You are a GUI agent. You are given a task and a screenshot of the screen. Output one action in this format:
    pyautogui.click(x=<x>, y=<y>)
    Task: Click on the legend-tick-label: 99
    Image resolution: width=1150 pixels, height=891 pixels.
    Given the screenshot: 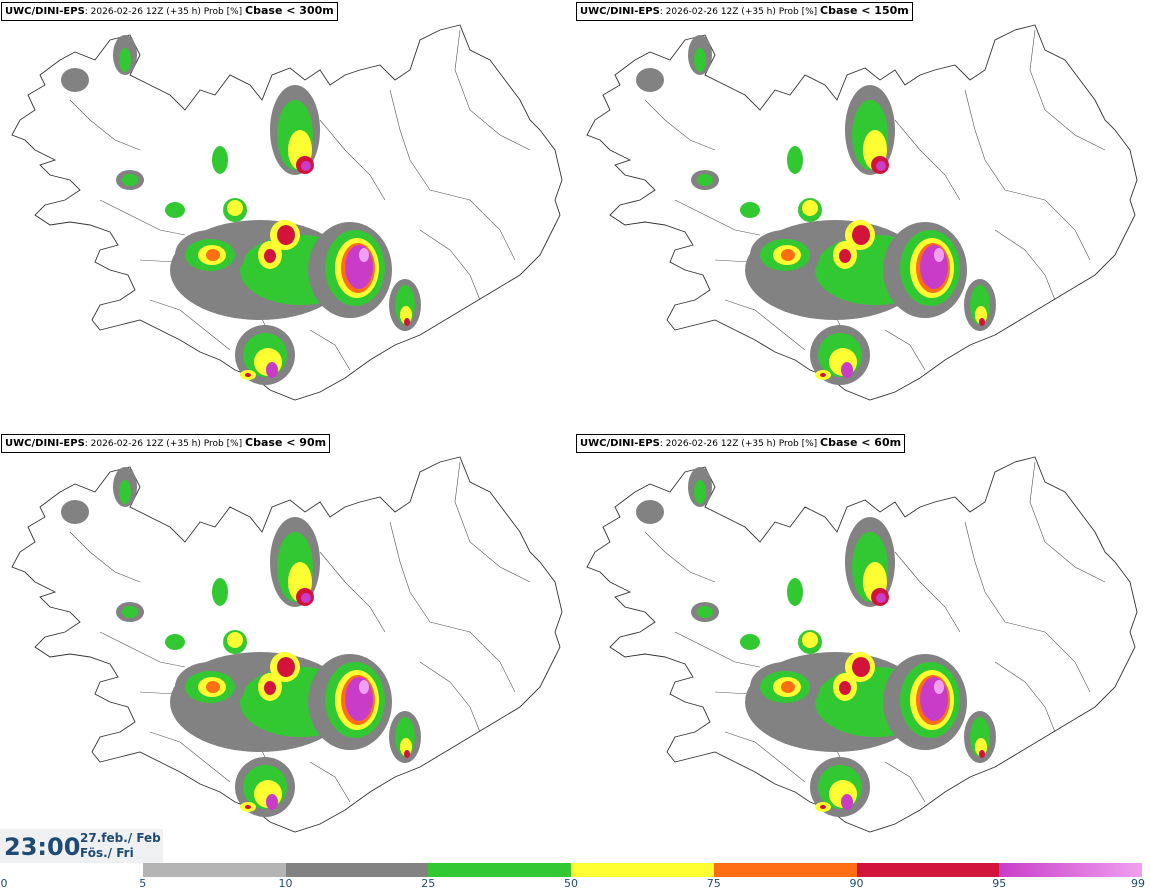 What is the action you would take?
    pyautogui.click(x=1138, y=883)
    